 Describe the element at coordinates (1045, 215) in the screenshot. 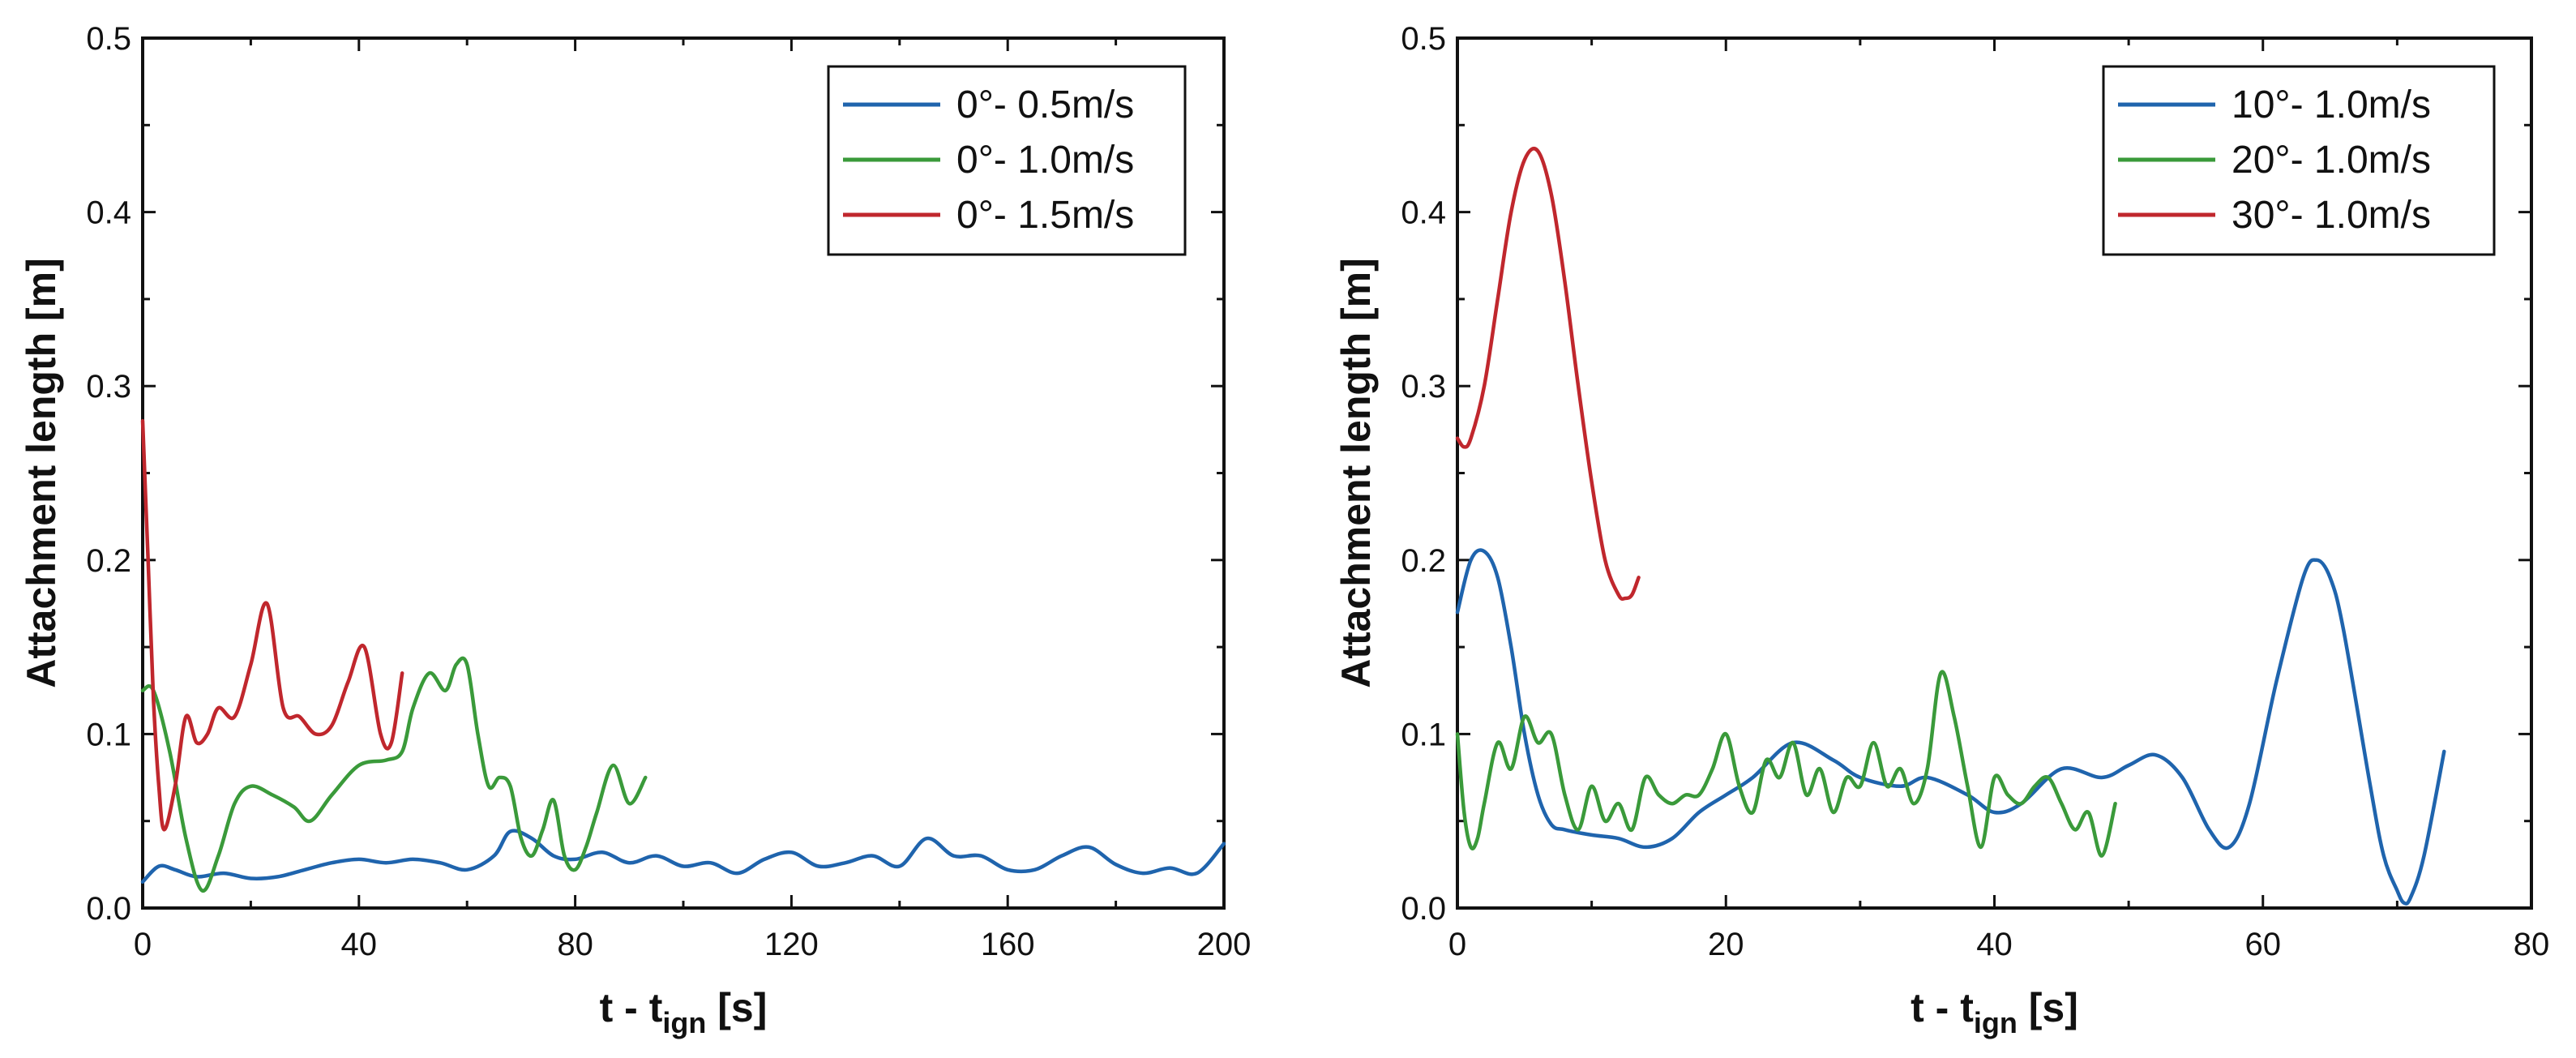

I see `legend-label: 0°- 1.5m/s` at that location.